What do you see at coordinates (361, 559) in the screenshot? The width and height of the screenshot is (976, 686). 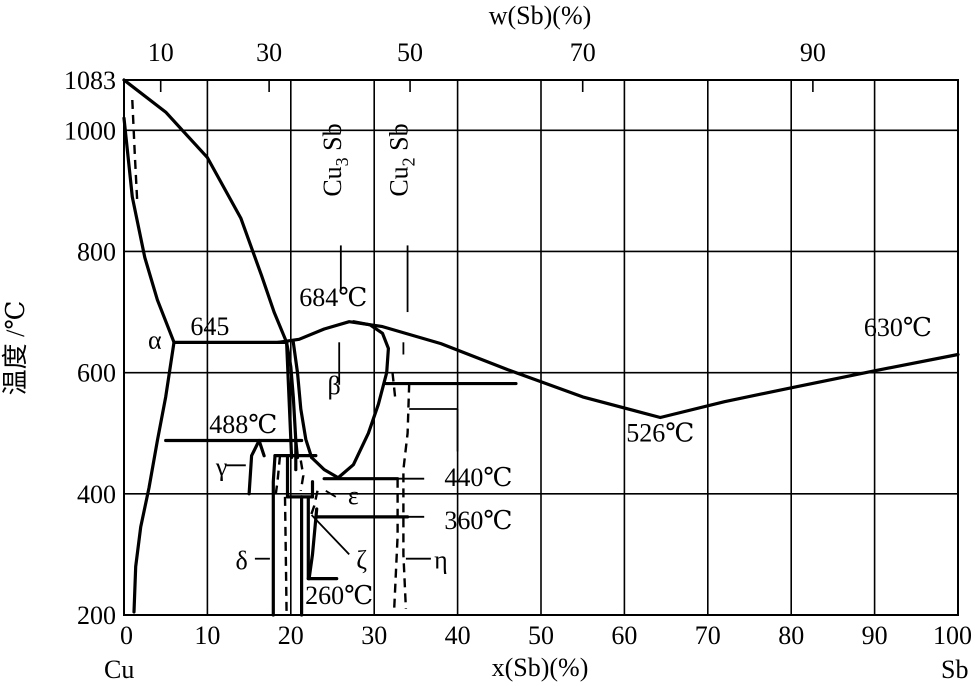 I see `annotation: ζ` at bounding box center [361, 559].